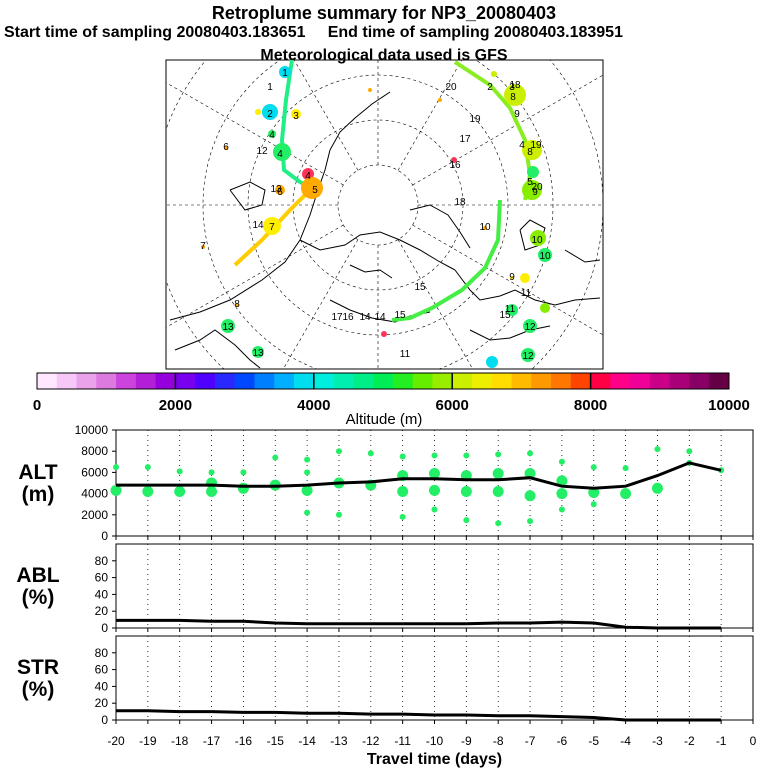 The width and height of the screenshot is (768, 768). Describe the element at coordinates (285, 73) in the screenshot. I see `map-day-label: 1` at that location.